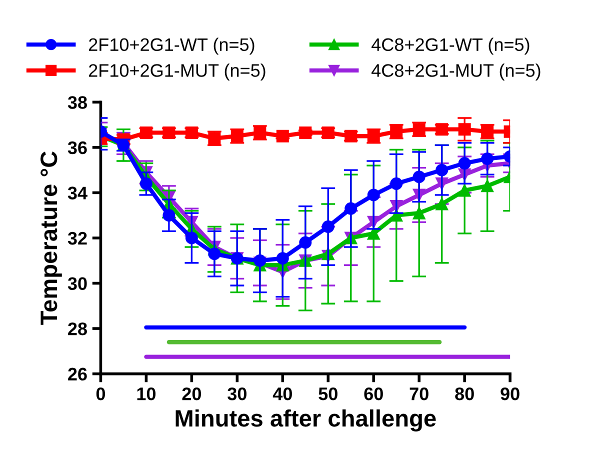 This screenshot has width=589, height=452. What do you see at coordinates (419, 393) in the screenshot?
I see `x-tick-label: 70` at bounding box center [419, 393].